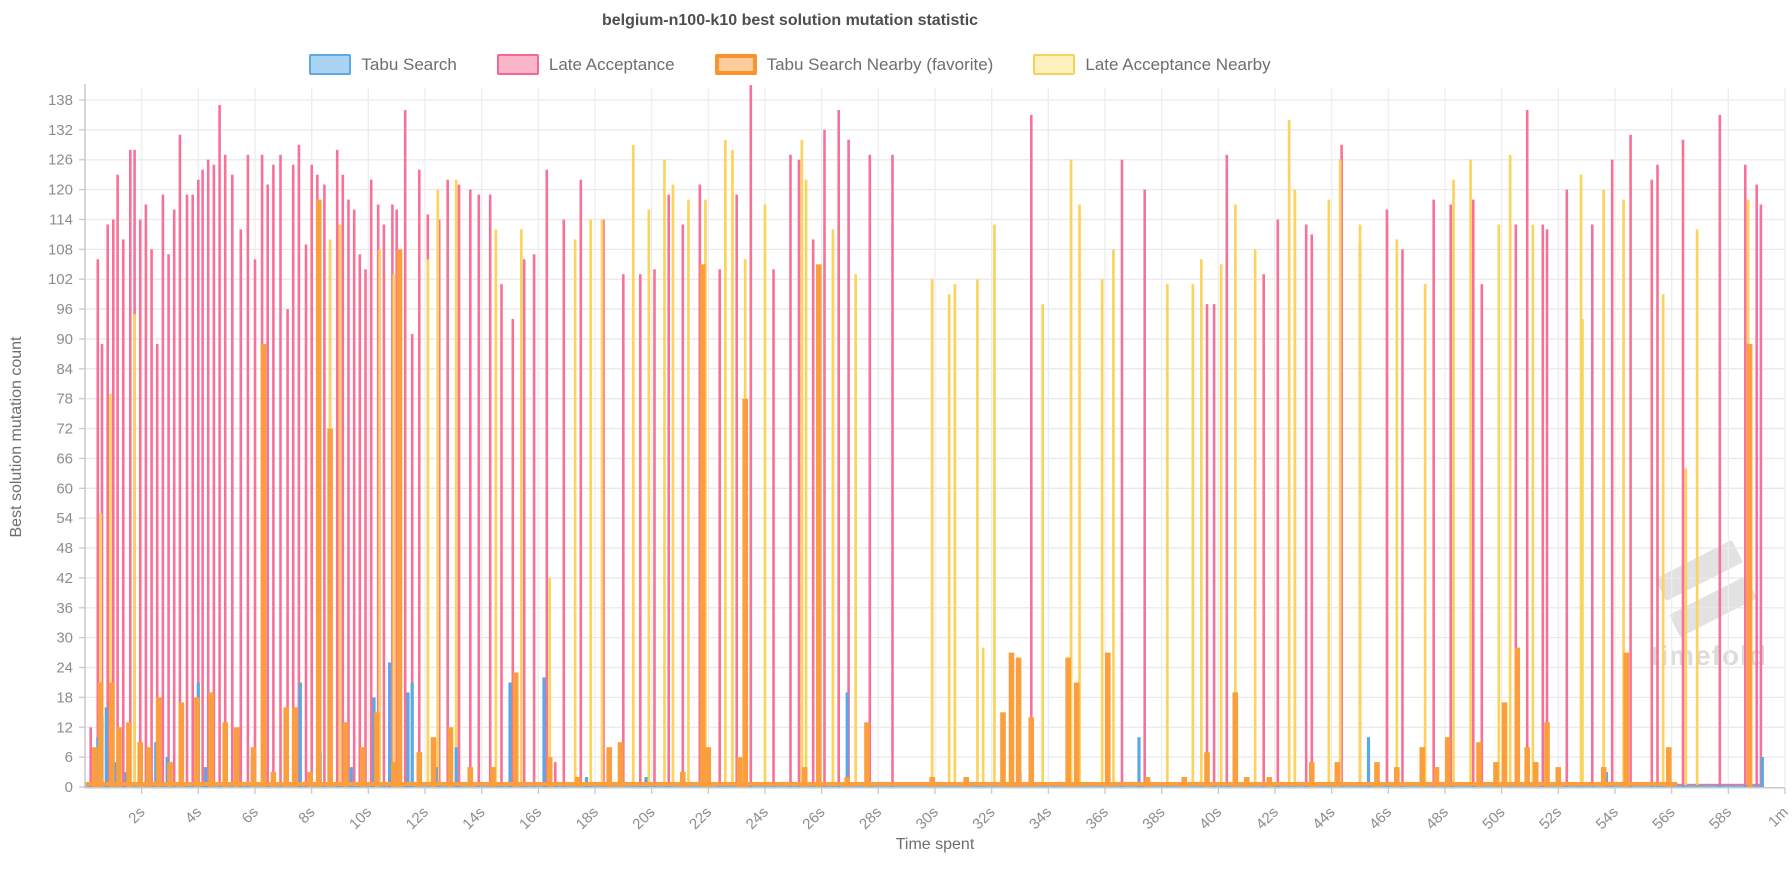 This screenshot has height=880, width=1792. Describe the element at coordinates (700, 818) in the screenshot. I see `x-tick-label: 22s` at that location.